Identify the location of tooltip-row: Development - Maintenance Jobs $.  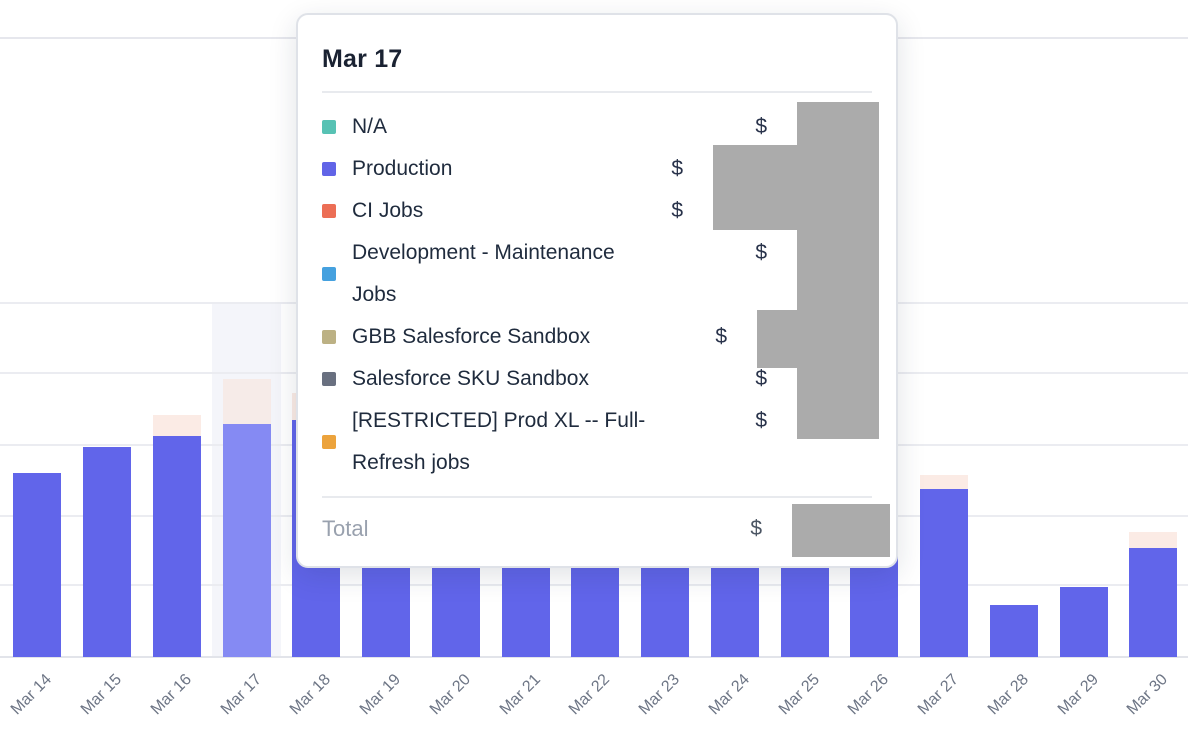
(597, 274).